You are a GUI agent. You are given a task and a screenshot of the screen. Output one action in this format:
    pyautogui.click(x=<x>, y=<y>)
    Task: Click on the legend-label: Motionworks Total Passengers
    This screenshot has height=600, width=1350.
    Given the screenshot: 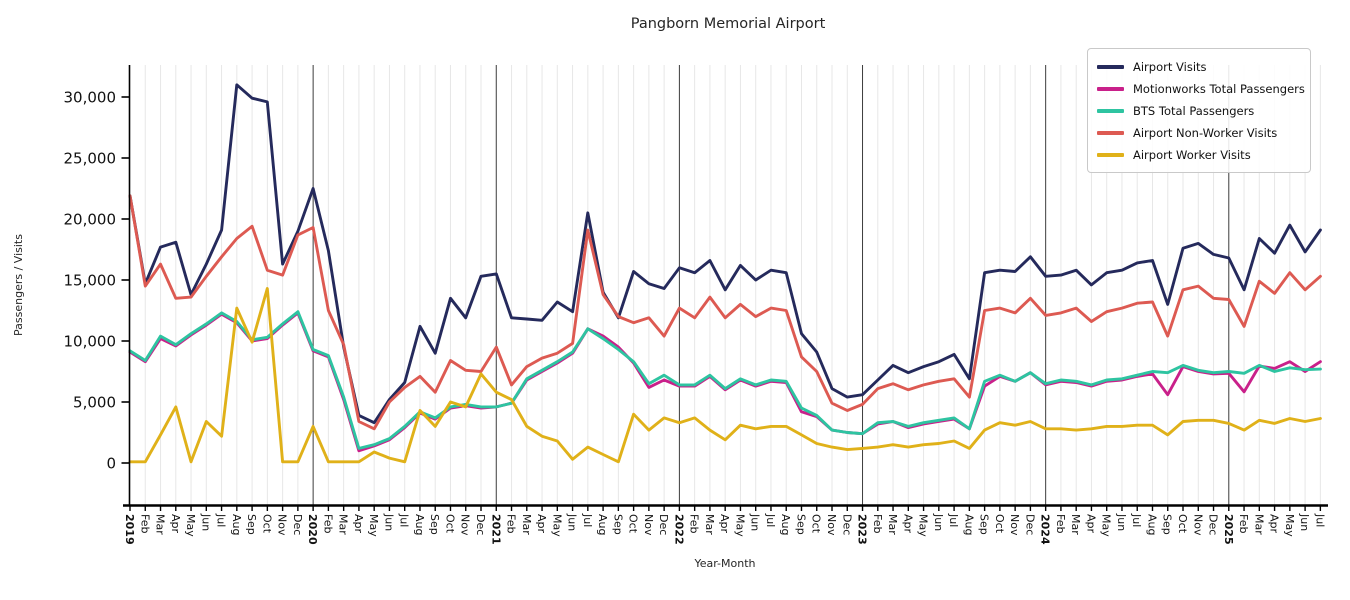 What is the action you would take?
    pyautogui.click(x=1219, y=89)
    